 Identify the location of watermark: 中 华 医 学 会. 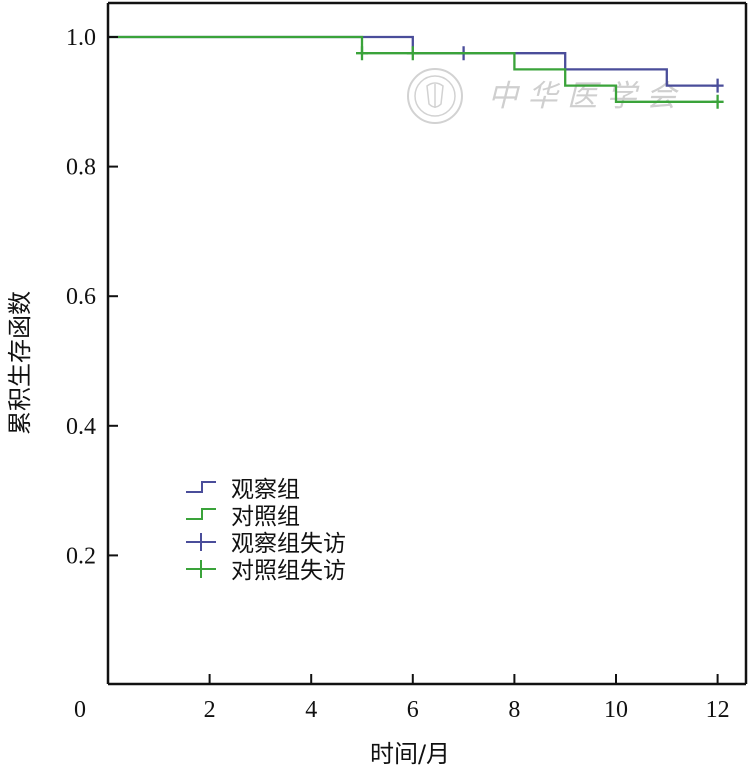
(543, 96).